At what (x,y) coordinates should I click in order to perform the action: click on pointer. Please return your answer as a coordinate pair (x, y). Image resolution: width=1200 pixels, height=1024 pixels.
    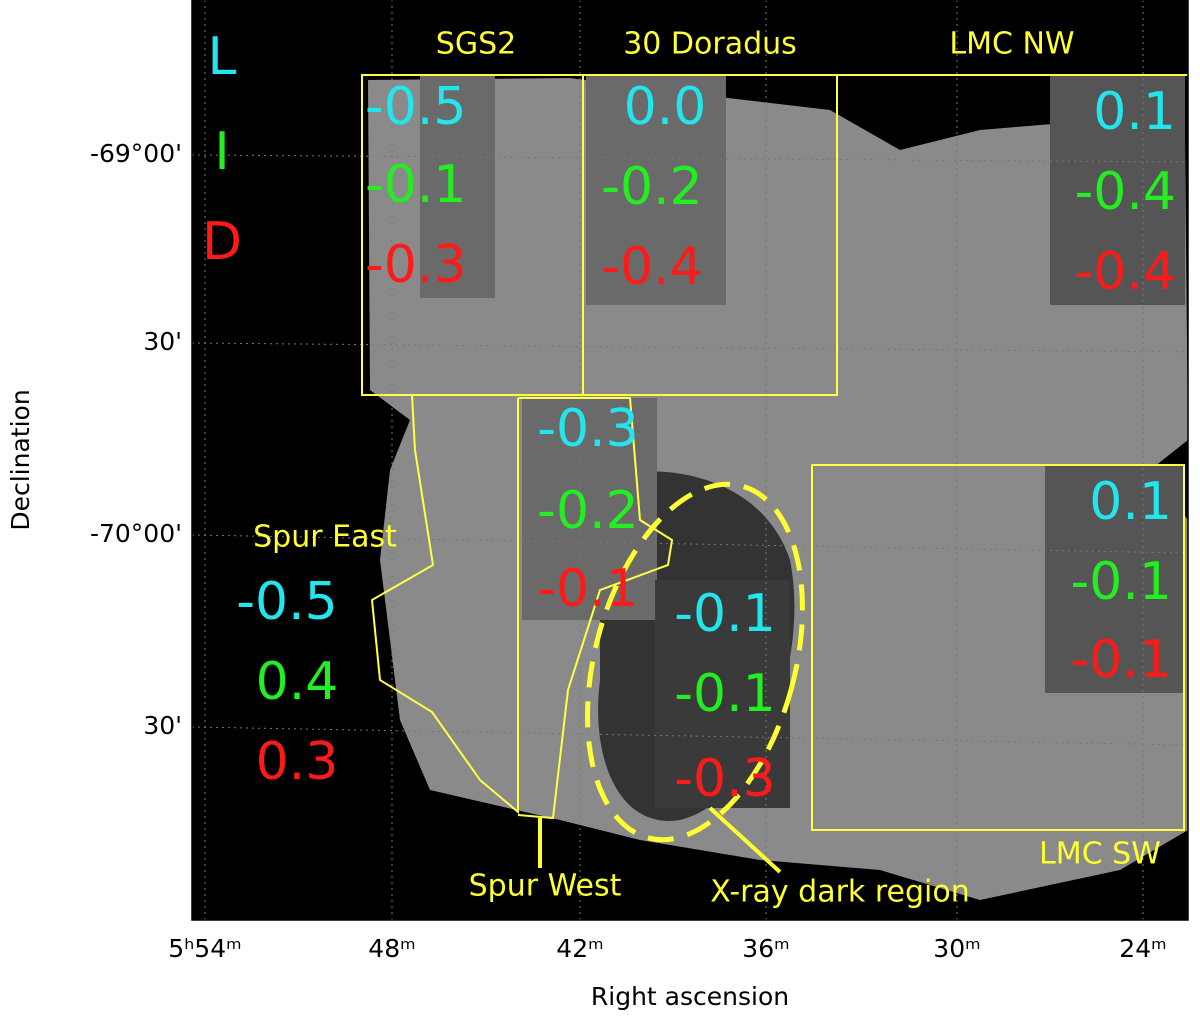
    Looking at the image, I should click on (745, 840).